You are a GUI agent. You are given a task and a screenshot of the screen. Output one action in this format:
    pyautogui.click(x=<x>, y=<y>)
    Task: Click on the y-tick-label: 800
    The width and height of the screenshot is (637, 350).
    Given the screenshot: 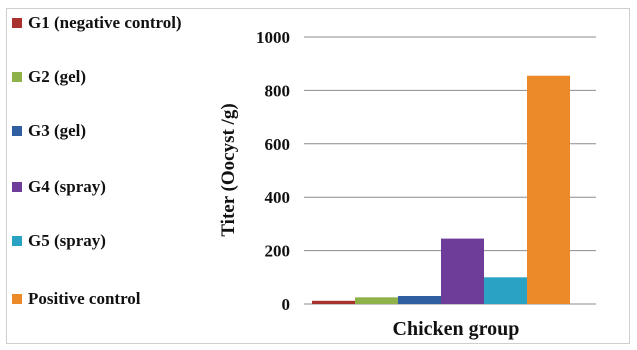 What is the action you would take?
    pyautogui.click(x=278, y=90)
    